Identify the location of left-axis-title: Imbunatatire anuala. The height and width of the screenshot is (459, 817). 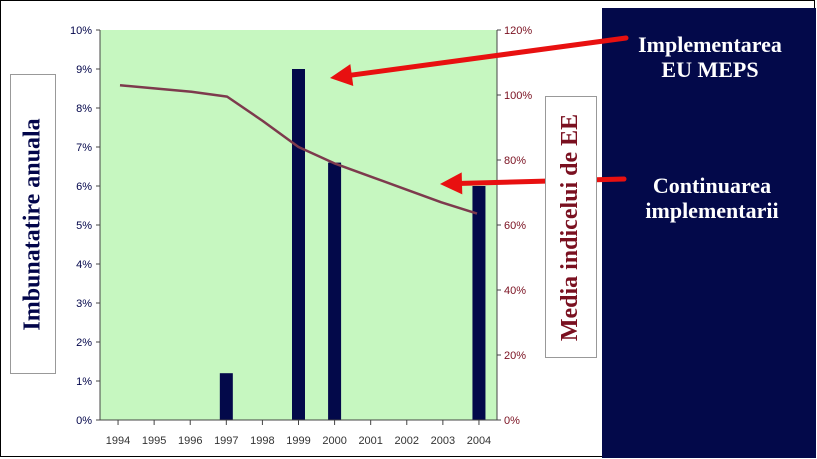
(32, 224).